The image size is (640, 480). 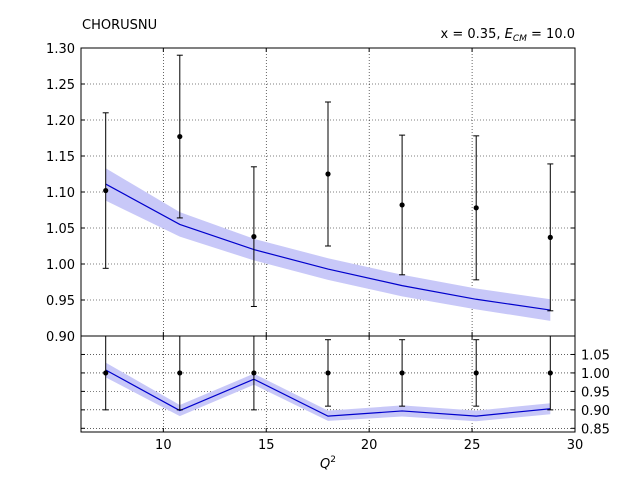 What do you see at coordinates (595, 411) in the screenshot?
I see `bottom-ytick-label-1: 0.90` at bounding box center [595, 411].